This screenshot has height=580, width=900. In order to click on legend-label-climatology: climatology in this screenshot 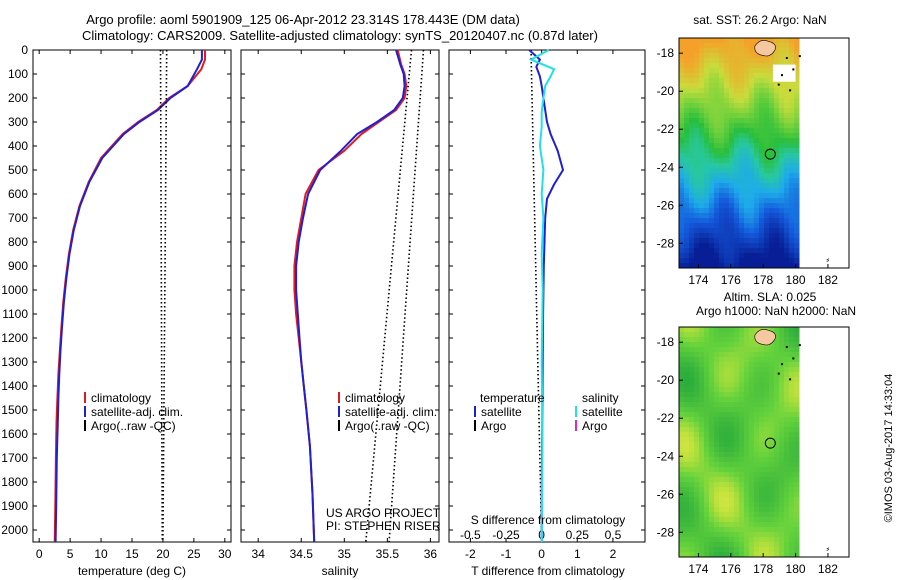, I will do `click(121, 398)`.